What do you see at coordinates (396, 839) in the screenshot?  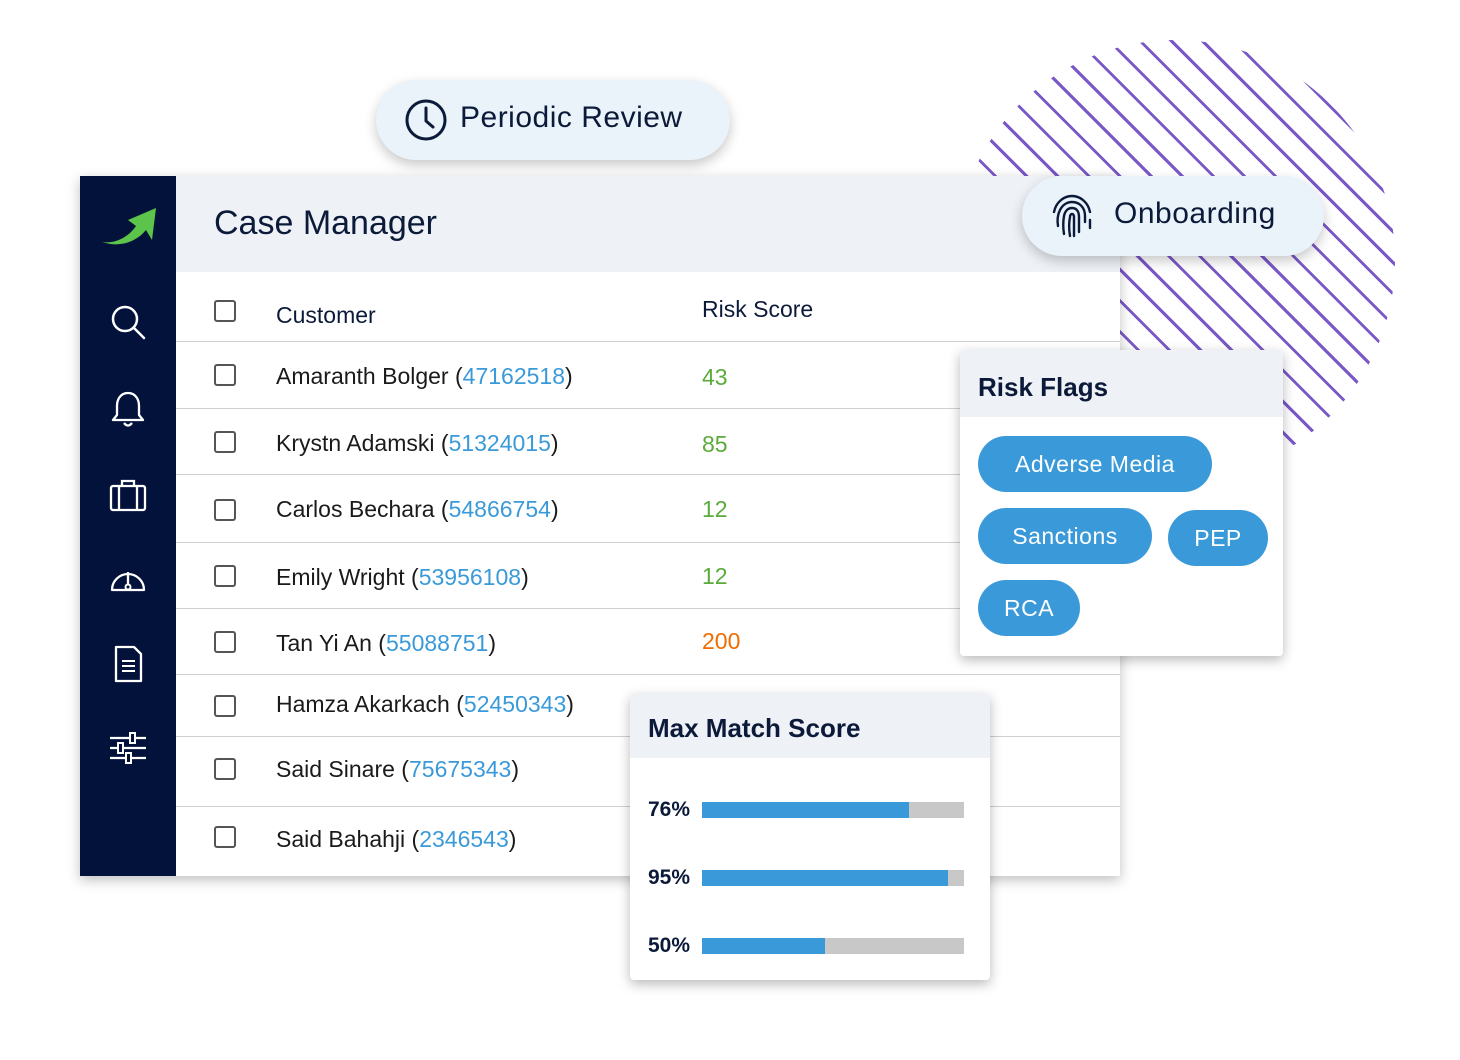 I see `customer-name: Said Bahahji (2346543)` at bounding box center [396, 839].